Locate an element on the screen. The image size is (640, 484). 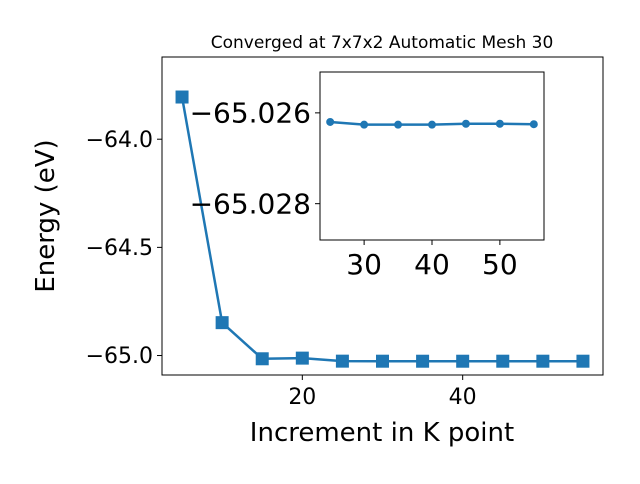
inset-series is located at coordinates (432, 123).